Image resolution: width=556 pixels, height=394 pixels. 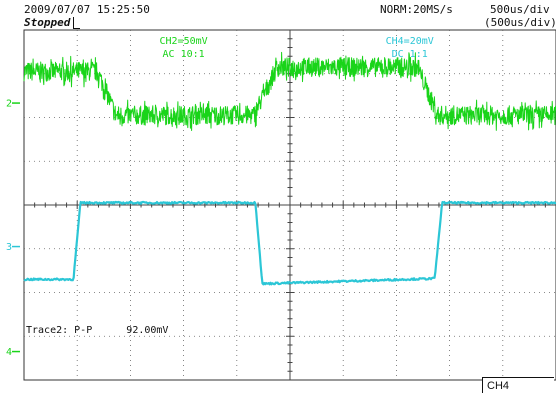 I want to click on ch2-scale-label: CH2=50mV, so click(x=184, y=41).